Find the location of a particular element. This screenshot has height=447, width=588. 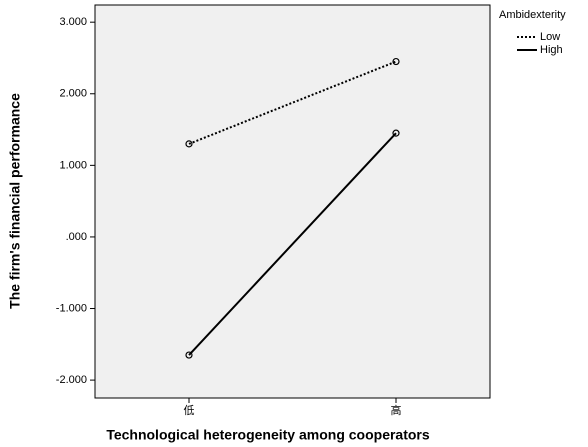

y-tick-label: .000 is located at coordinates (76, 237).